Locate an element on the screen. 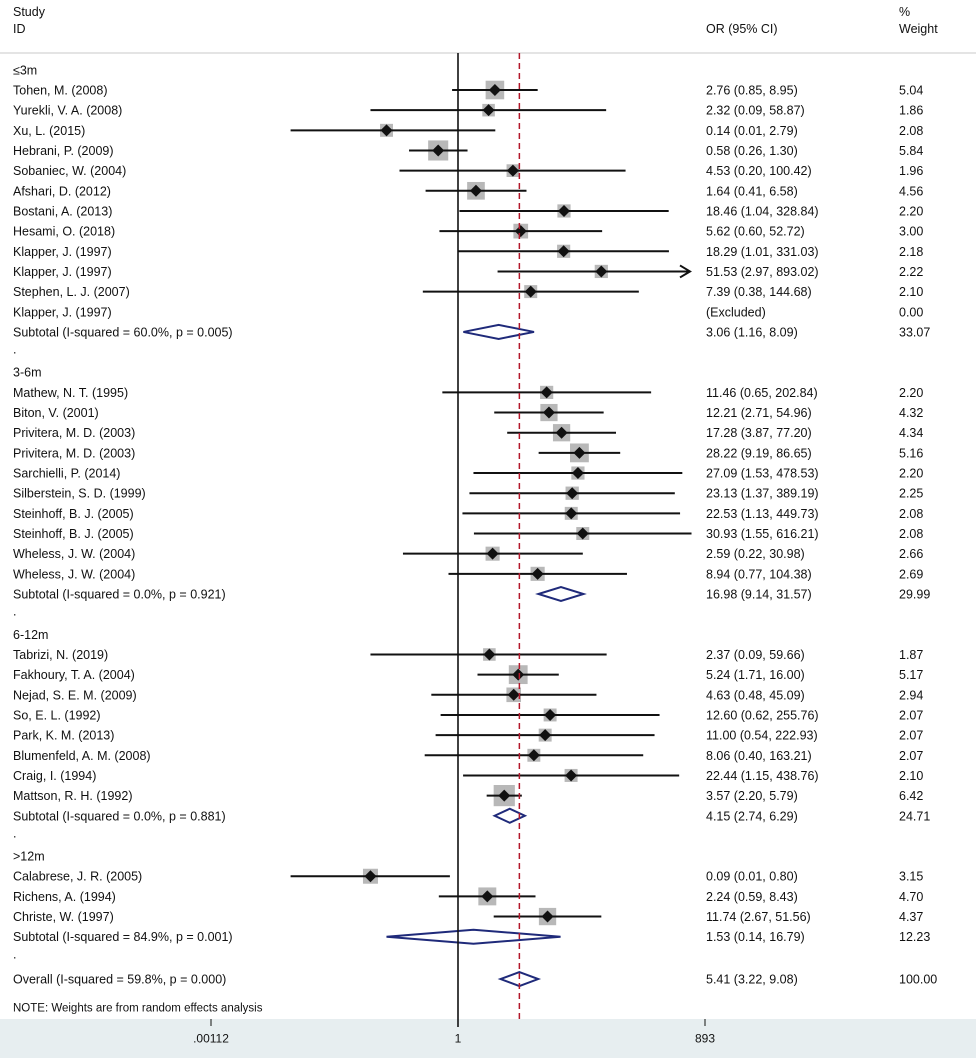 The image size is (976, 1058). study-weight: 2.08 is located at coordinates (911, 514).